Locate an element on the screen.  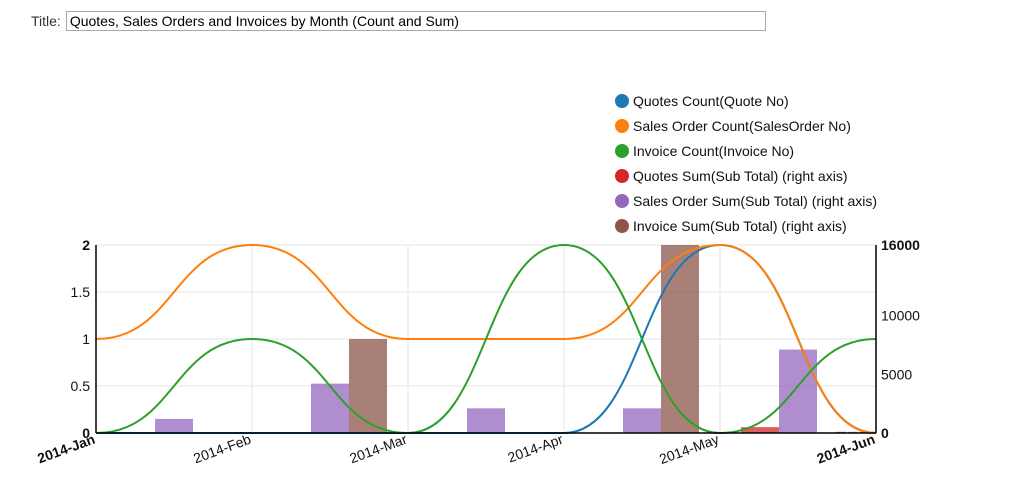
x-tick-label: 2014-Mar is located at coordinates (378, 449).